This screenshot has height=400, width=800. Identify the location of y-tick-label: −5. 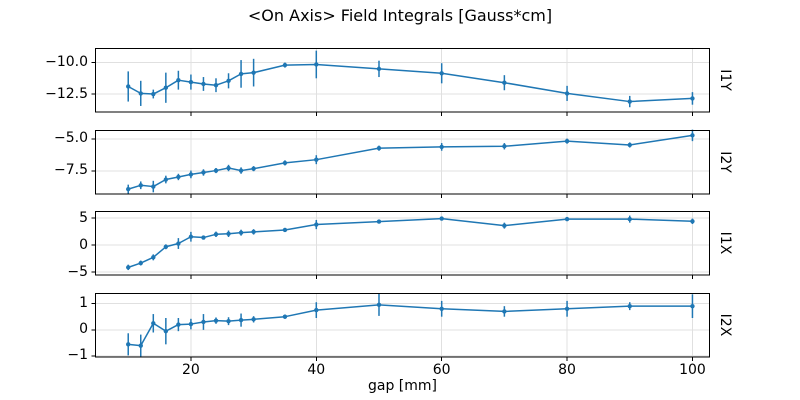
(77, 271).